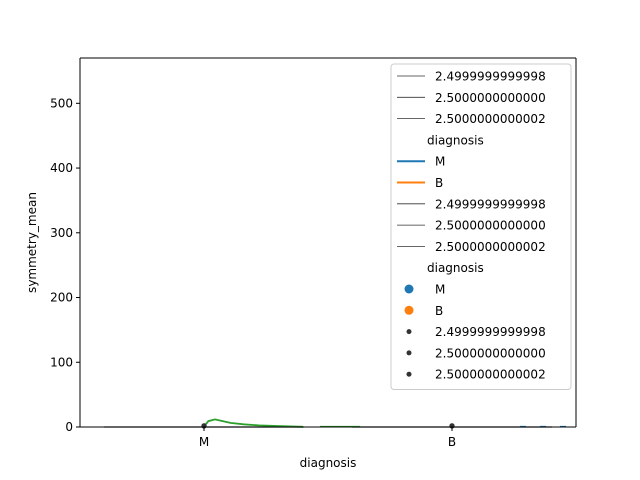 This screenshot has height=480, width=640. What do you see at coordinates (439, 311) in the screenshot?
I see `legend-label-11: B` at bounding box center [439, 311].